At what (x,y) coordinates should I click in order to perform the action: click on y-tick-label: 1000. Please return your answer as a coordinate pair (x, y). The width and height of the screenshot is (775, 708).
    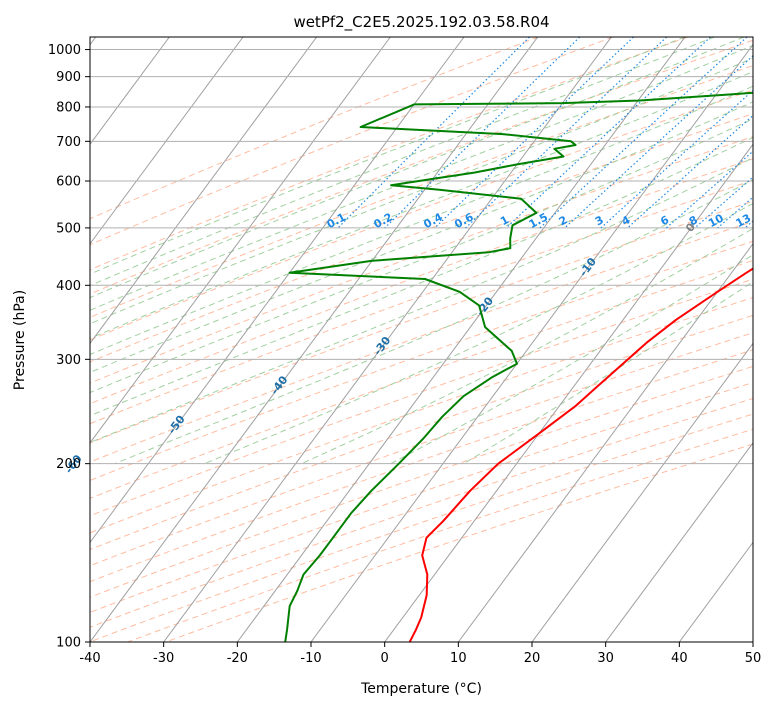
    Looking at the image, I should click on (64, 50).